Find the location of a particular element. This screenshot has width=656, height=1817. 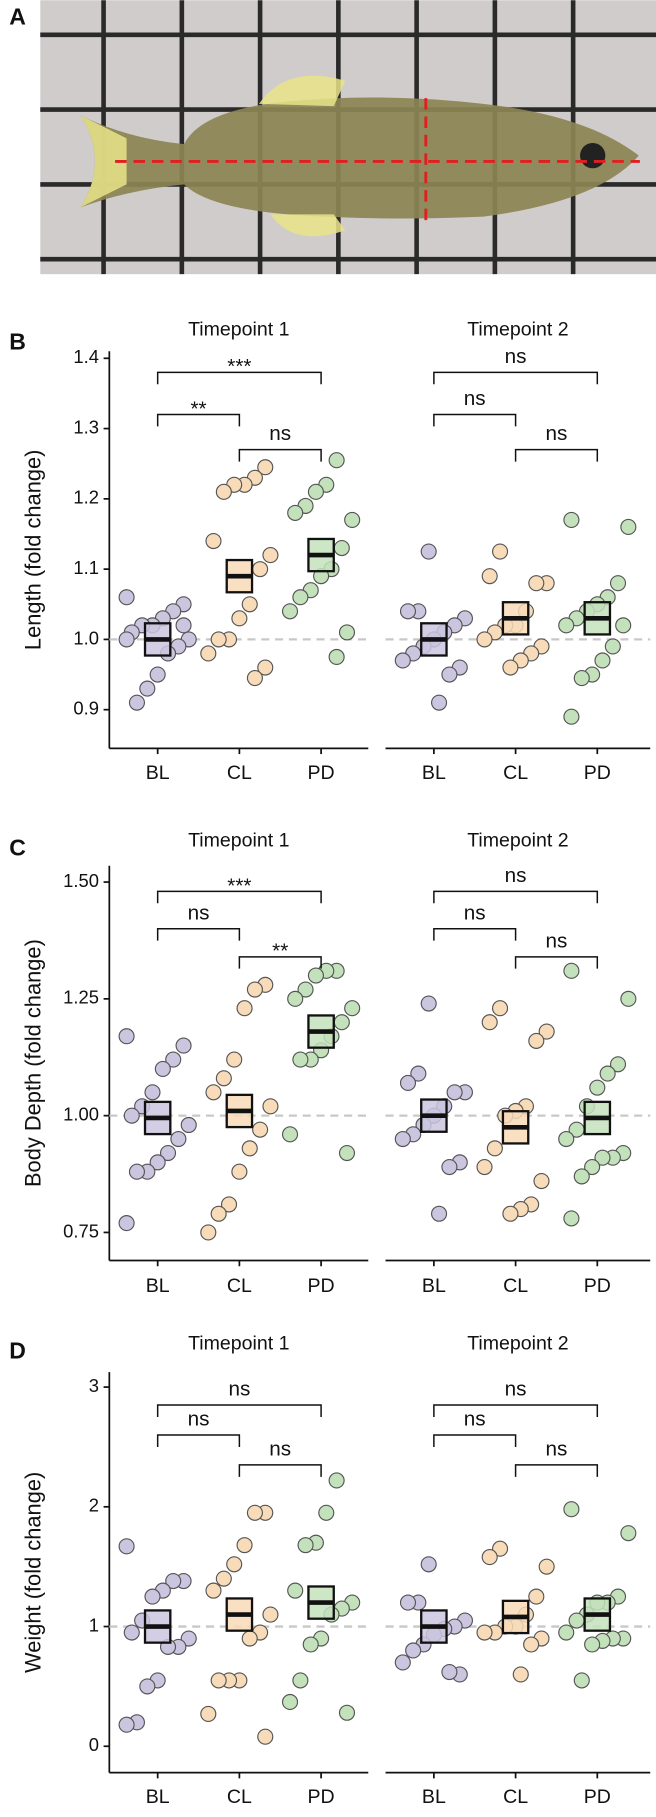

fish is located at coordinates (359, 158).